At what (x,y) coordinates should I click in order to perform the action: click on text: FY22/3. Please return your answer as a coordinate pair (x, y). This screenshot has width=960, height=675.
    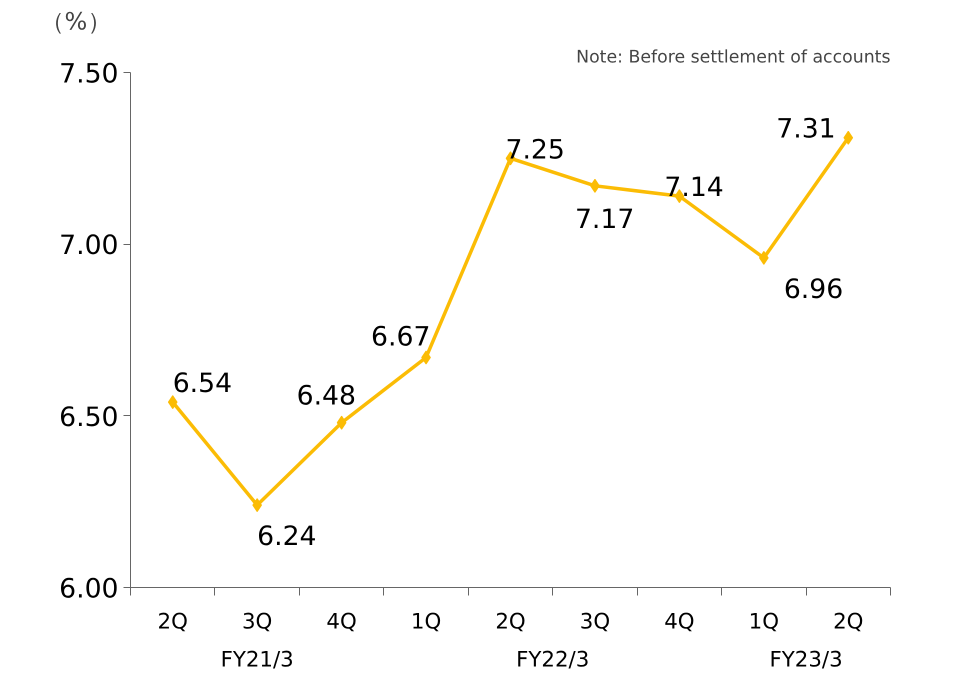
    Looking at the image, I should click on (553, 660).